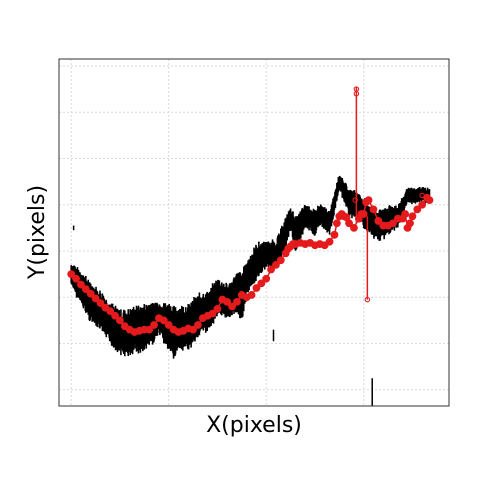  I want to click on x-axis-label: X(pixels), so click(254, 425).